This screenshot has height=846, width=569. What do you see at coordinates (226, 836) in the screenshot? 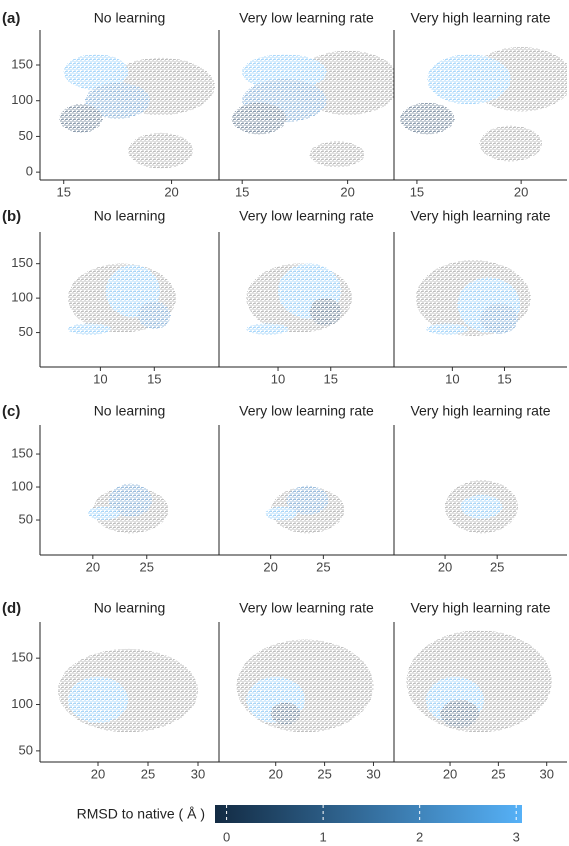
I see `colorbar-tick-label: 0` at bounding box center [226, 836].